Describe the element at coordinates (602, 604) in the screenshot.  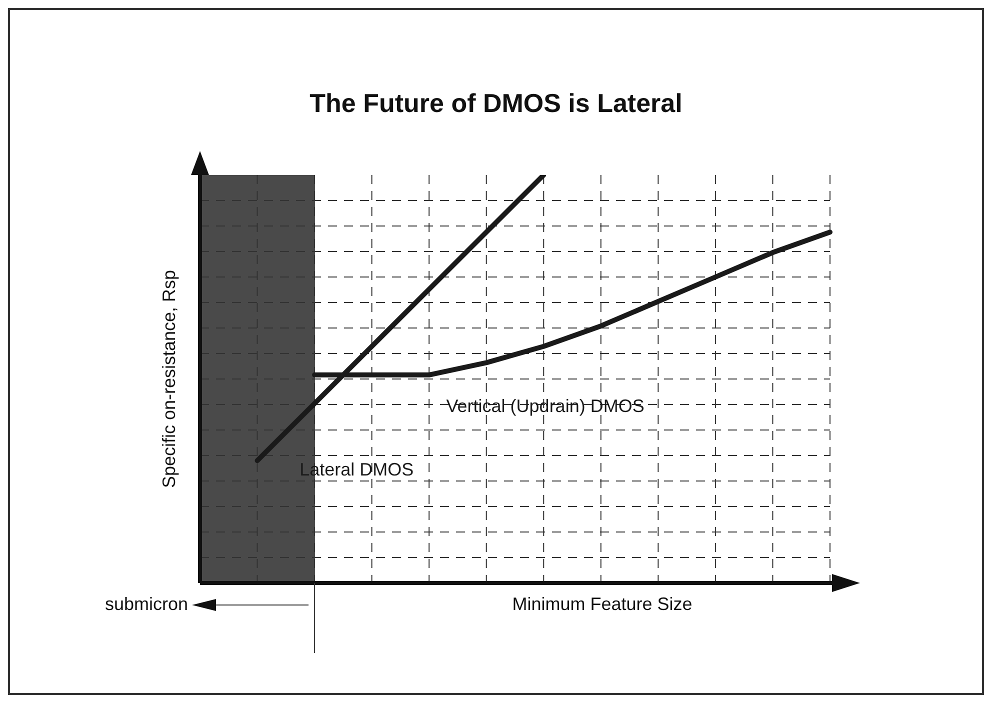
I see `x-axis-title: Minimum Feature Size` at that location.